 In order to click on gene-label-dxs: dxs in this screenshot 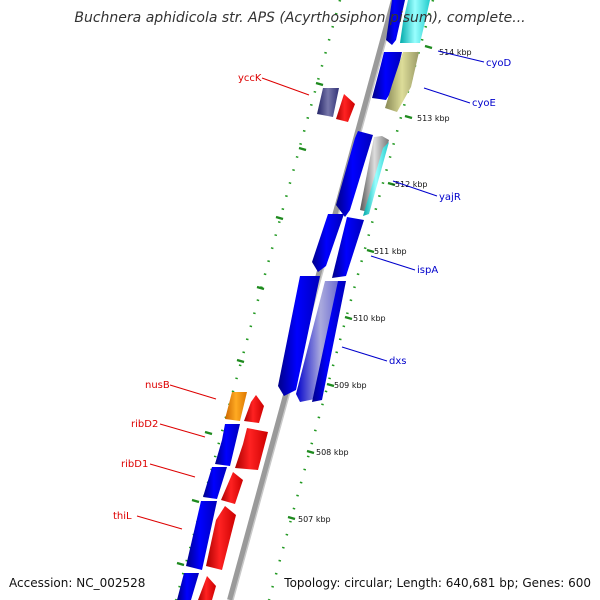, I will do `click(397, 361)`.